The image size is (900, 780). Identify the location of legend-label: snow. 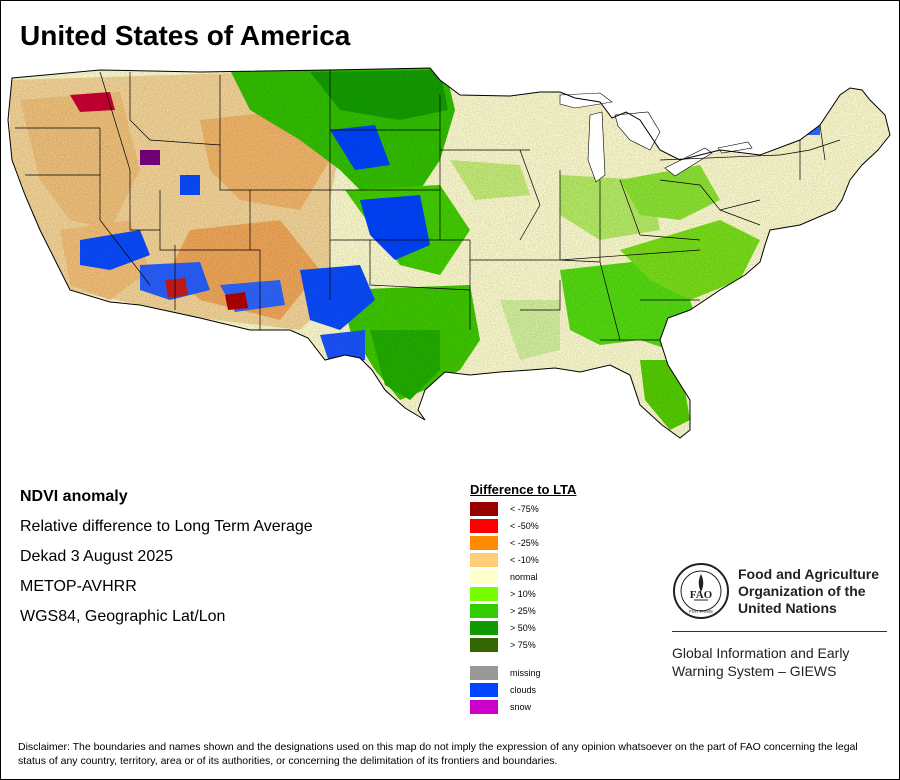
(521, 707).